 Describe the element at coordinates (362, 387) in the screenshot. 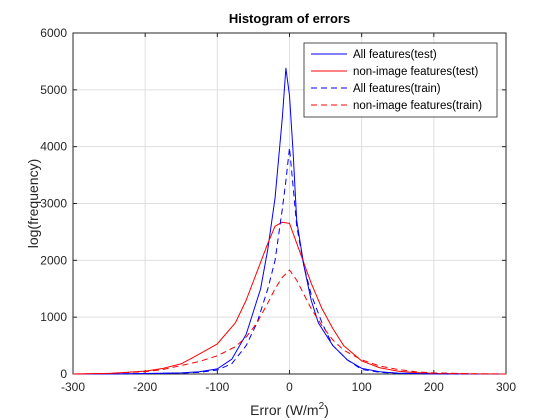

I see `x-tick-label: 100` at that location.